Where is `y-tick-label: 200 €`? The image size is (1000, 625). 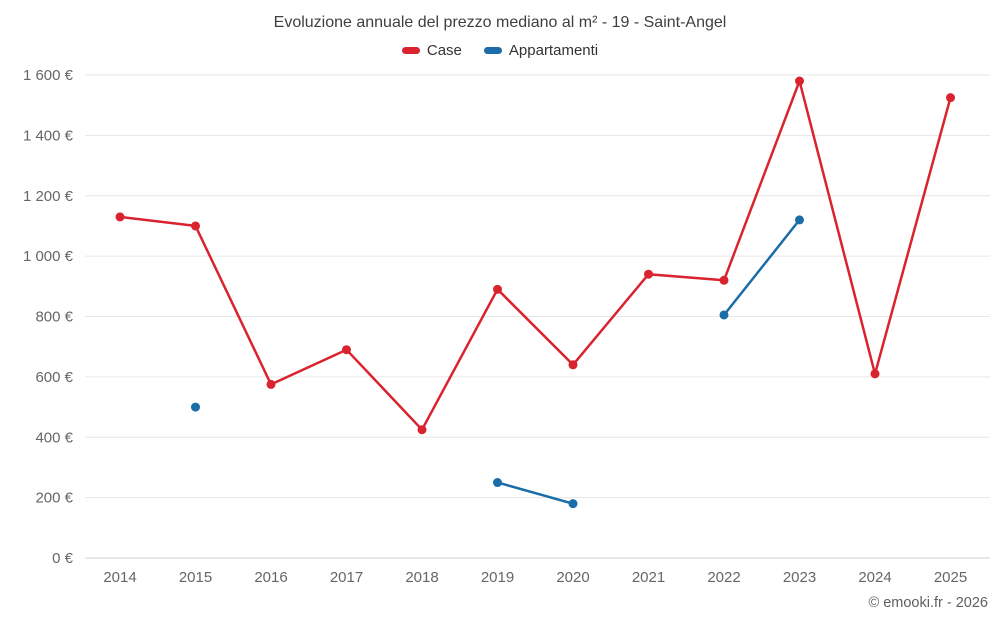 y-tick-label: 200 € is located at coordinates (54, 498).